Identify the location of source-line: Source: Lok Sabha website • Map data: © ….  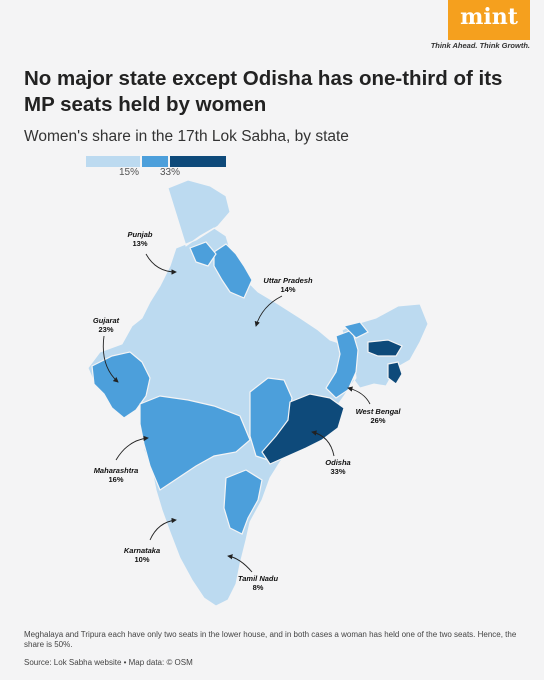
(108, 662).